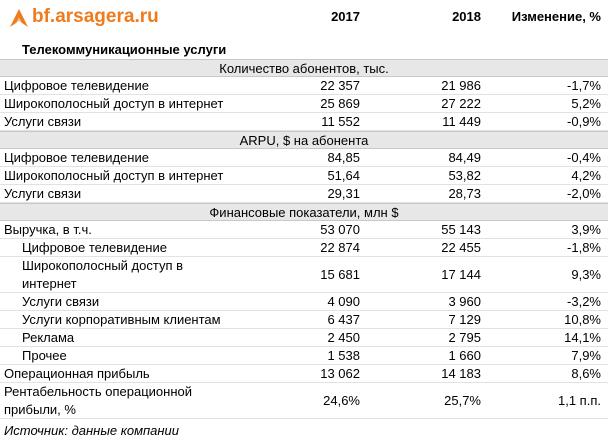  What do you see at coordinates (124, 49) in the screenshot?
I see `table-title: Телекоммуникационные услуги` at bounding box center [124, 49].